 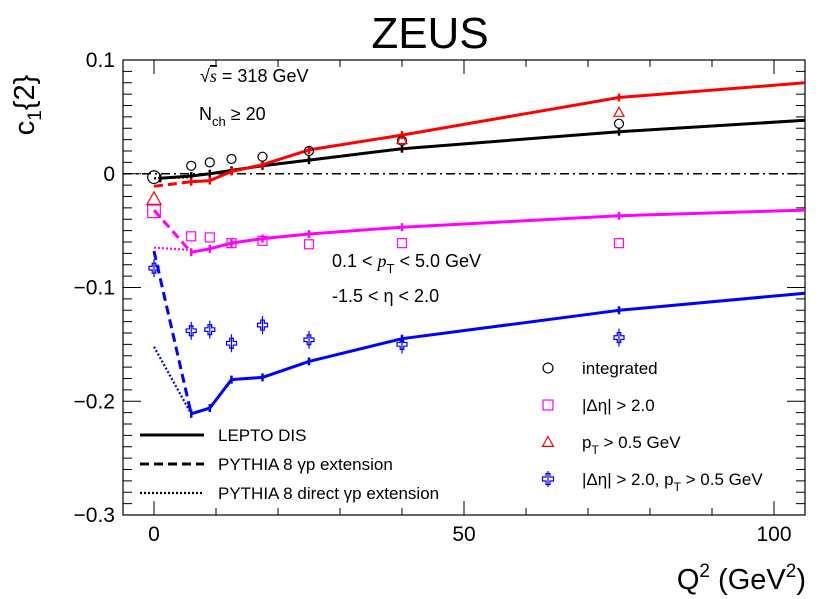 I want to click on y-tick-label: 0.1, so click(x=100, y=60).